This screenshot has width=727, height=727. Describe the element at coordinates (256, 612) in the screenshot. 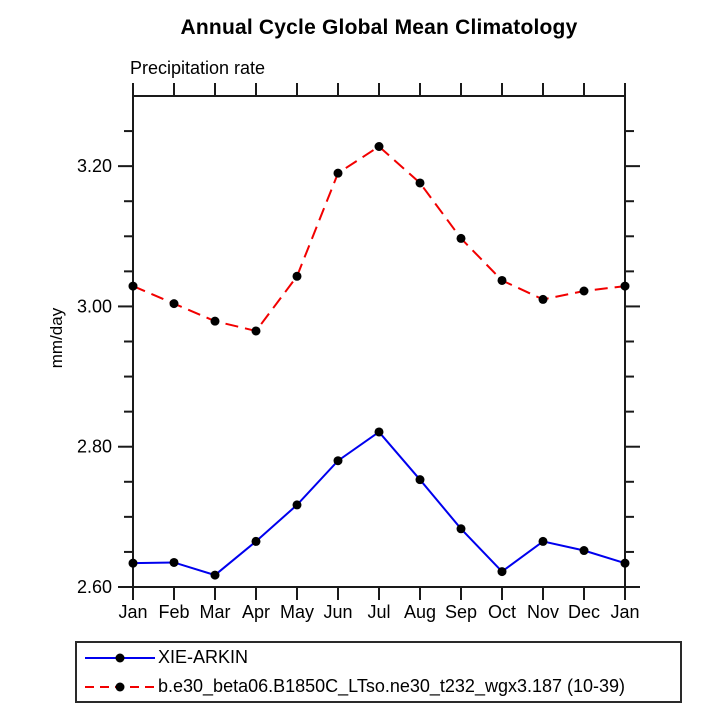

I see `x-tick-label: Apr` at that location.